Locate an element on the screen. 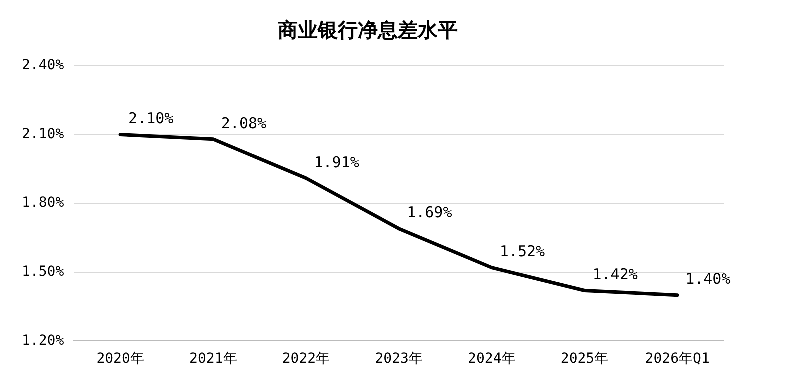 This screenshot has height=390, width=802. y-tick-label: 2.10% is located at coordinates (43, 134).